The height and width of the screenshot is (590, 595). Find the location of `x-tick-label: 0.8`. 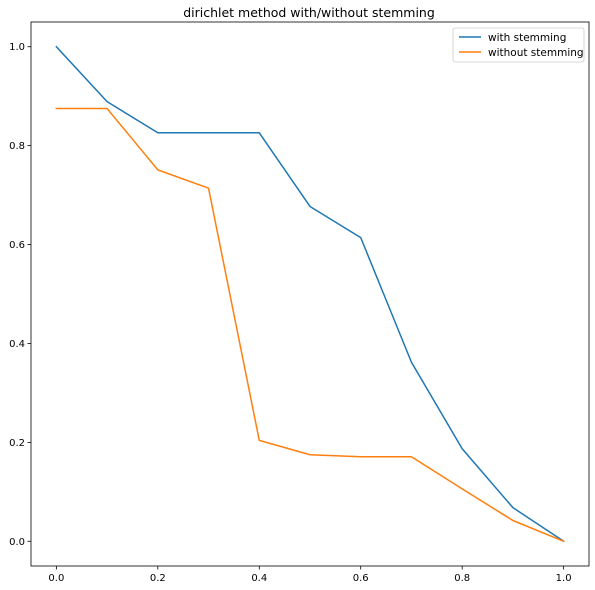

x-tick-label: 0.8 is located at coordinates (462, 578).